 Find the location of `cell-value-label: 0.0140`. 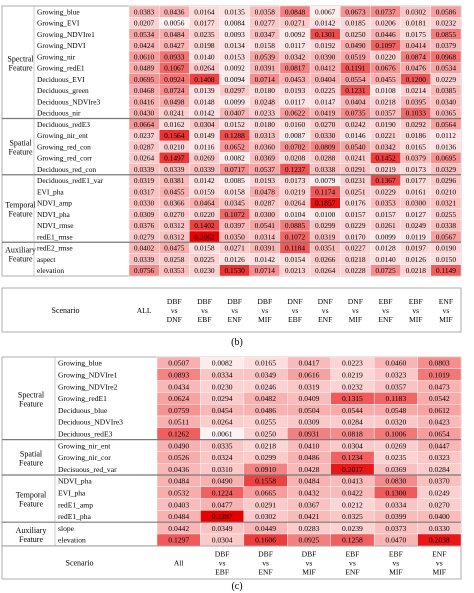

cell-value-label: 0.0140 is located at coordinates (385, 259).